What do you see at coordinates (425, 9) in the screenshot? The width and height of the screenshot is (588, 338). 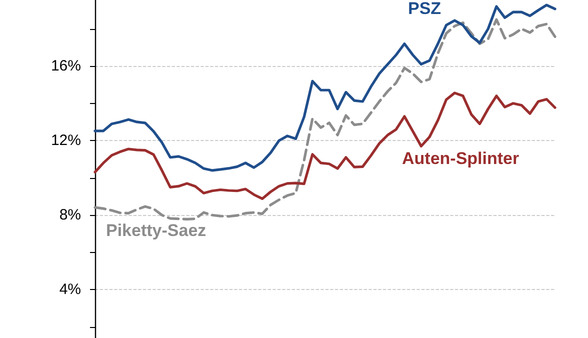 I see `series-label: PSZ` at bounding box center [425, 9].